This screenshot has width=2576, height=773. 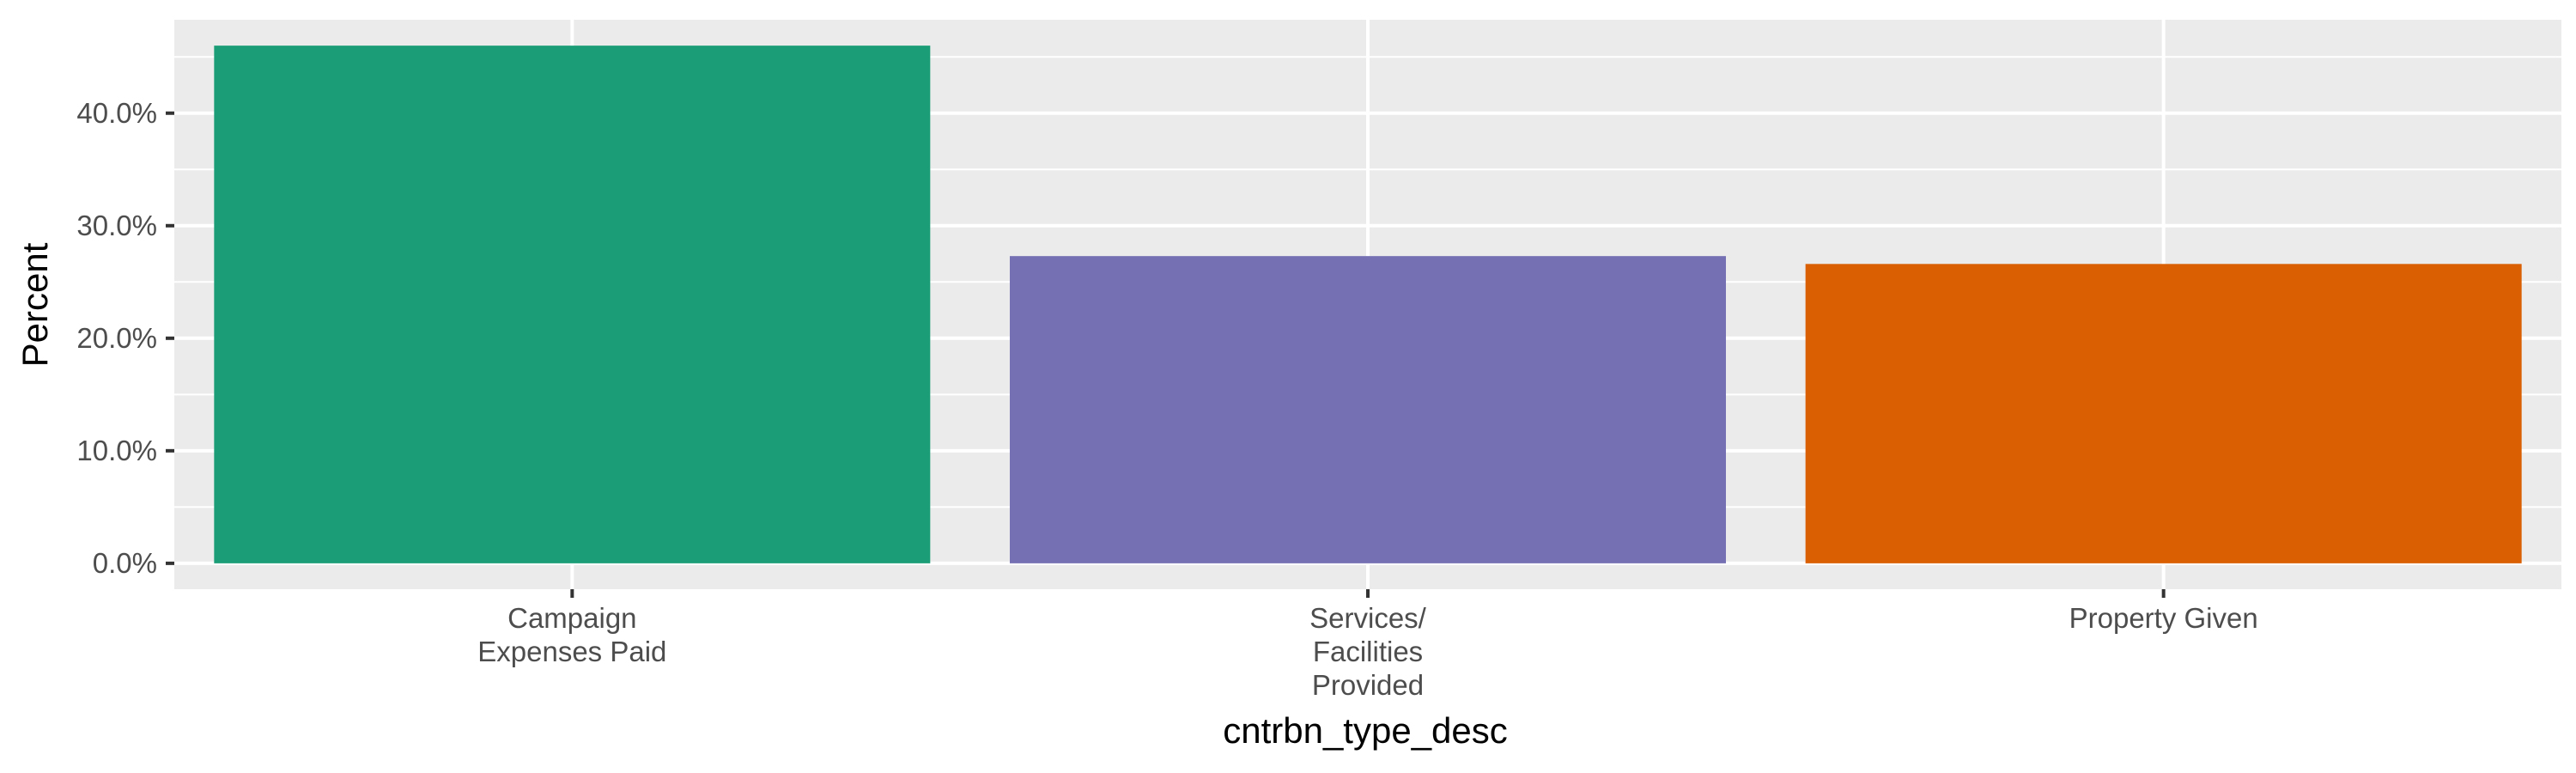 I want to click on y-tick-label: 40.0%, so click(x=117, y=113).